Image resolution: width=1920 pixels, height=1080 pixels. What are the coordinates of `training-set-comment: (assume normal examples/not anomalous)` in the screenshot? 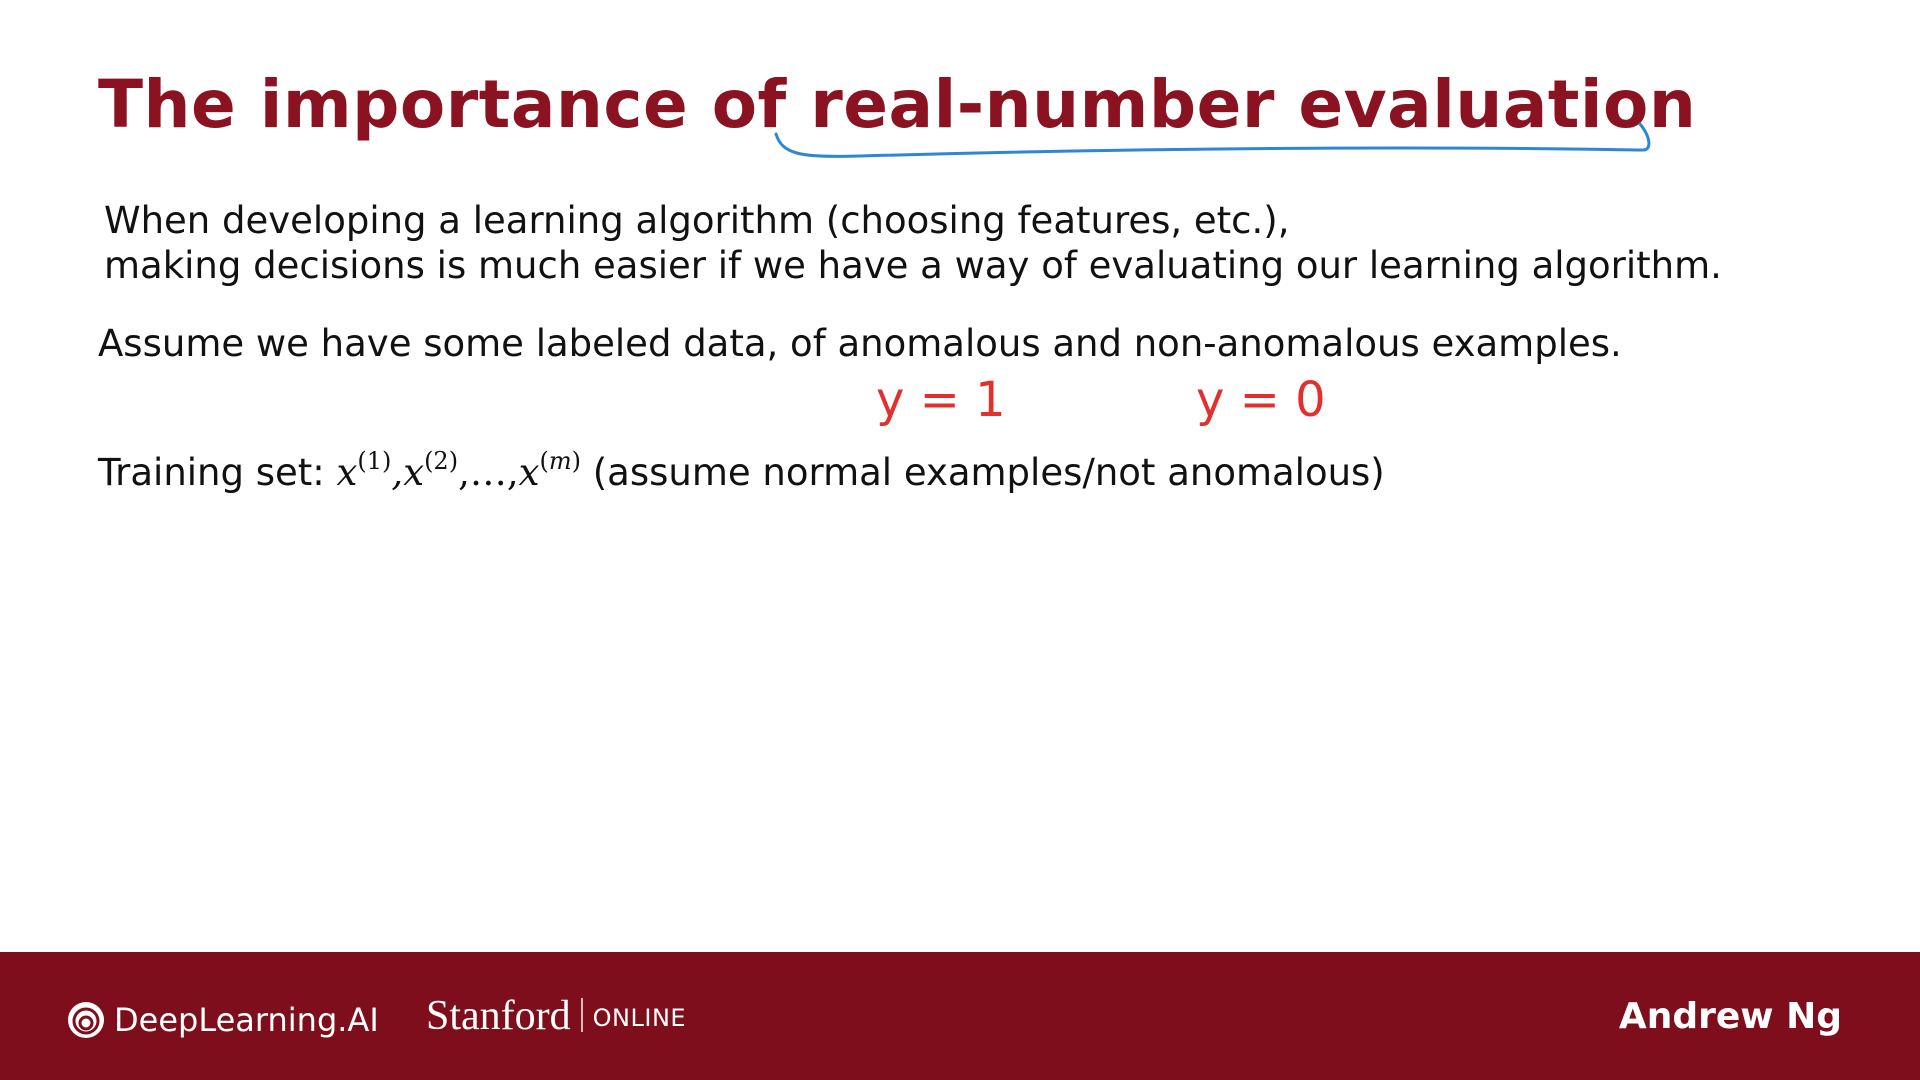 It's located at (988, 472).